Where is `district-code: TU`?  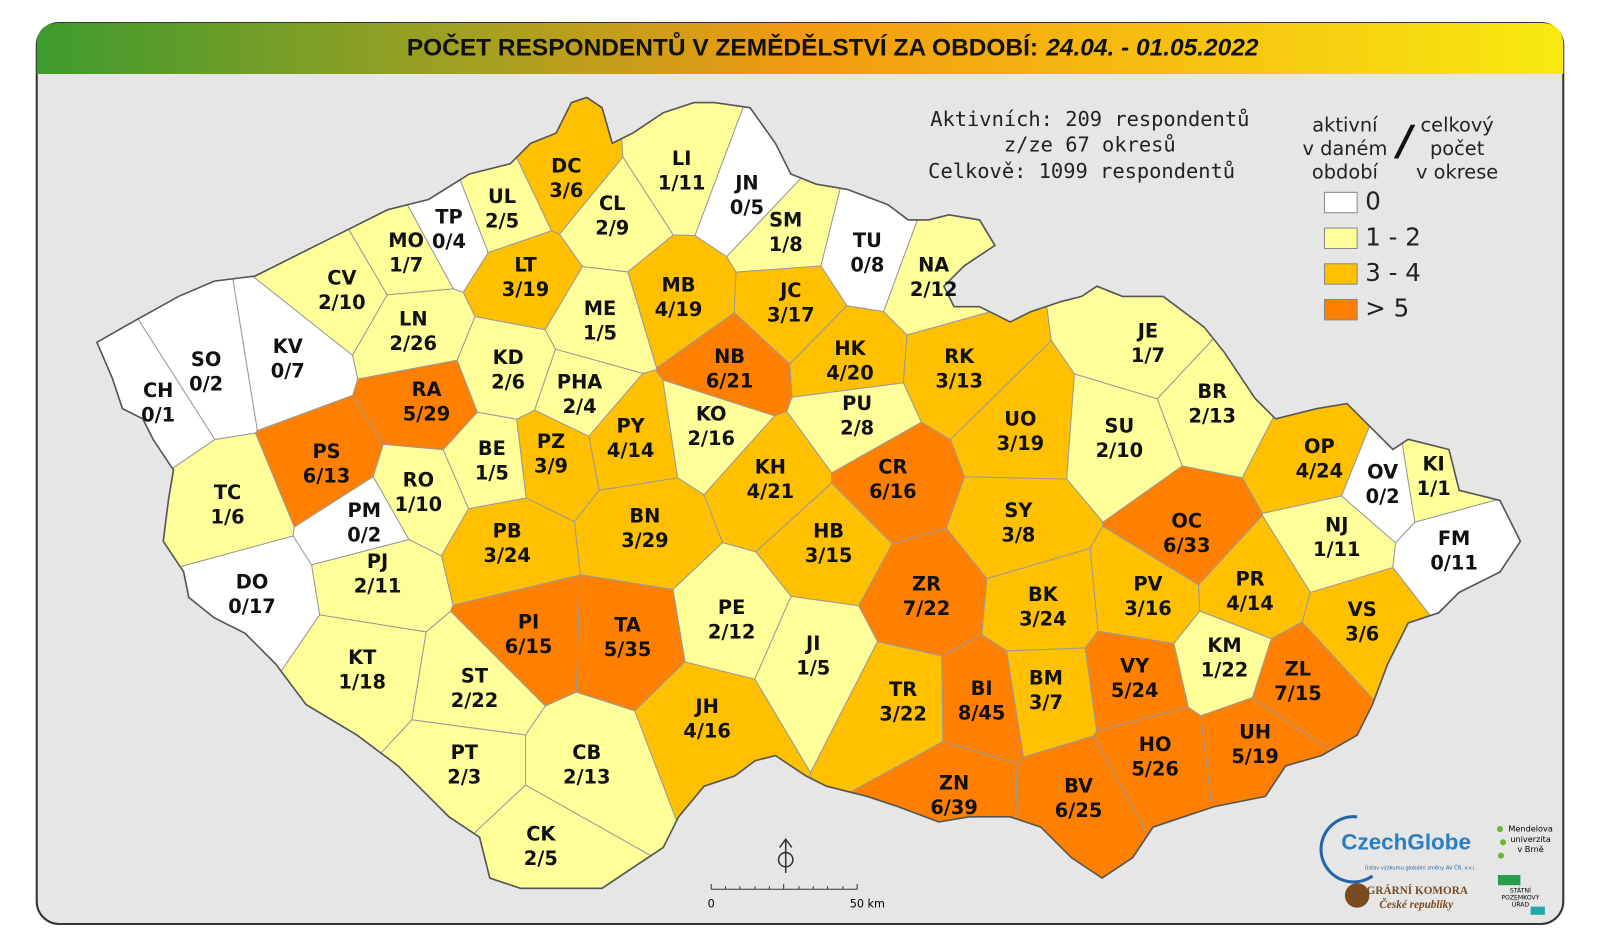 district-code: TU is located at coordinates (867, 240).